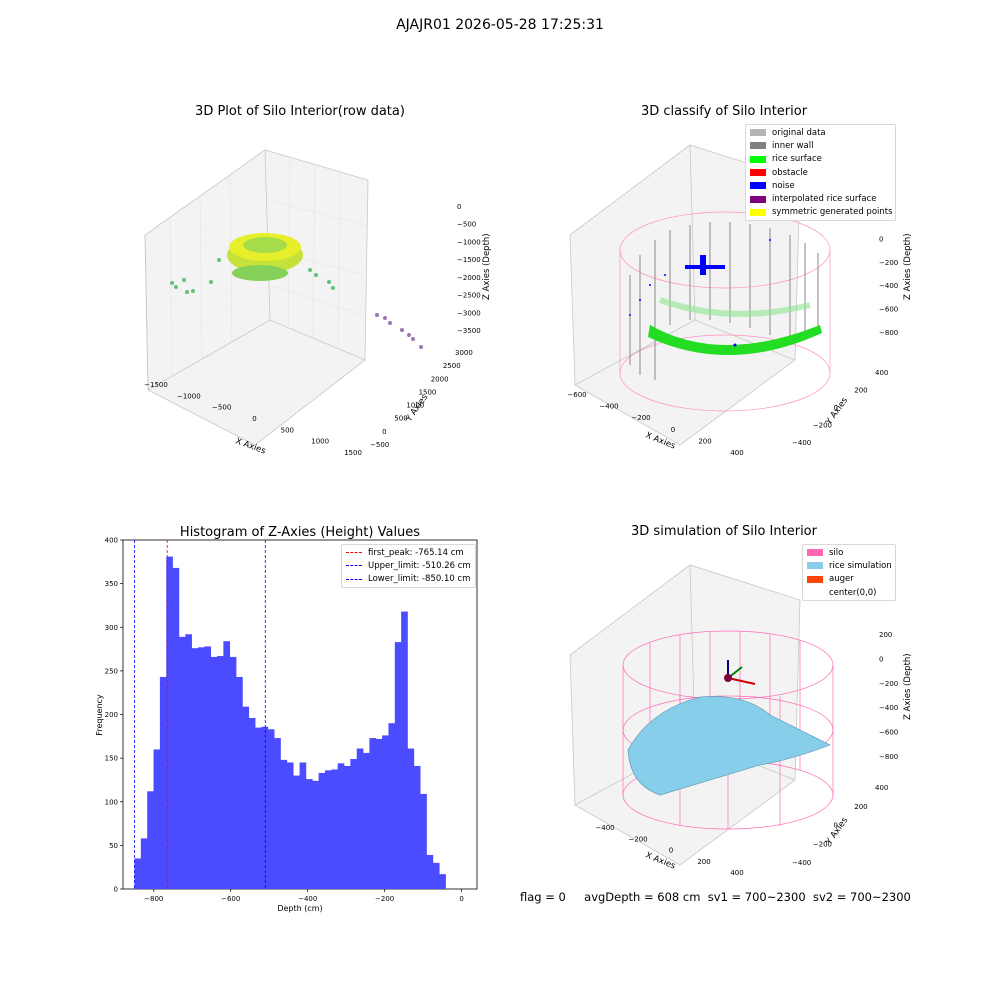  Describe the element at coordinates (113, 846) in the screenshot. I see `y-tick-label: 50` at that location.